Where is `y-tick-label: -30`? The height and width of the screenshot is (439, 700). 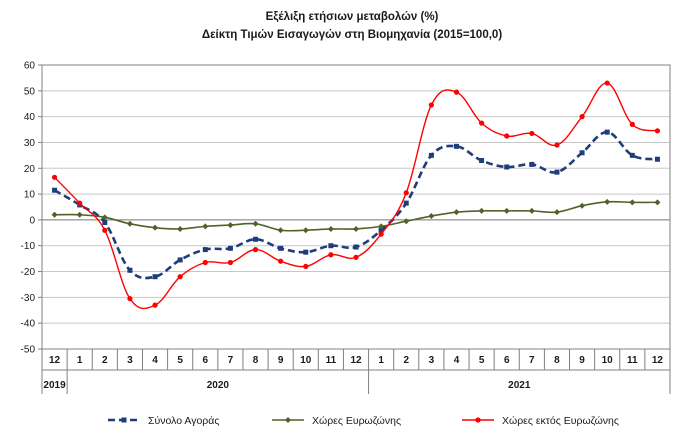 y-tick-label: -30 is located at coordinates (28, 298).